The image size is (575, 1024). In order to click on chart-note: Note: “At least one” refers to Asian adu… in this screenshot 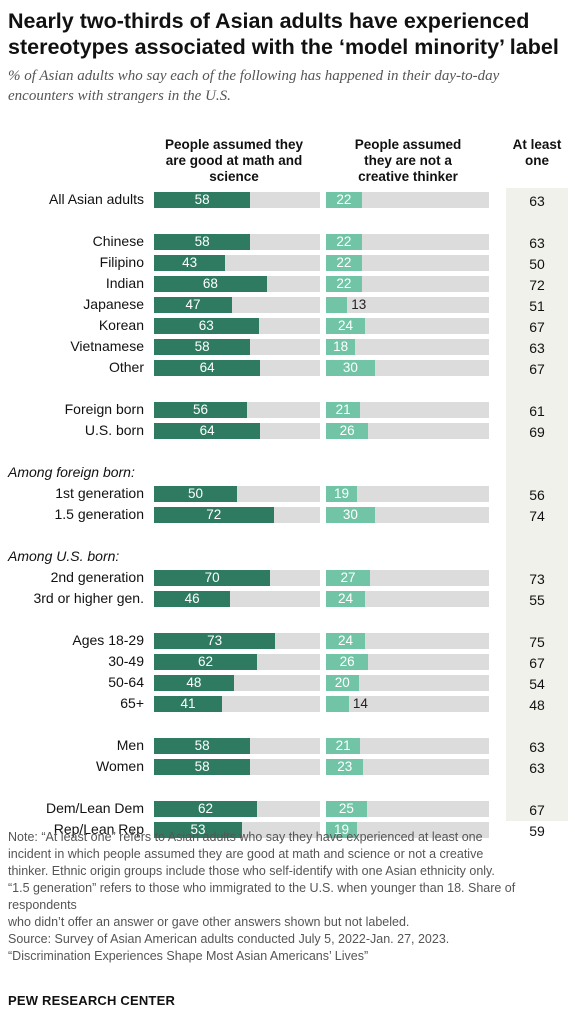, I will do `click(289, 897)`.